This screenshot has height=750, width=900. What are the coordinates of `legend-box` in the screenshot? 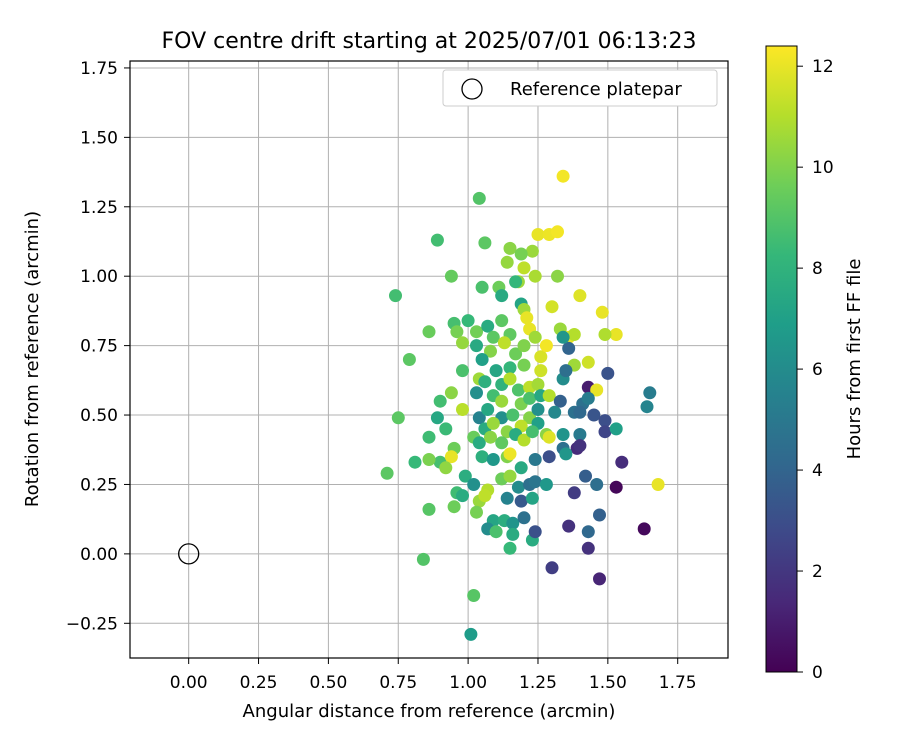 It's located at (580, 88).